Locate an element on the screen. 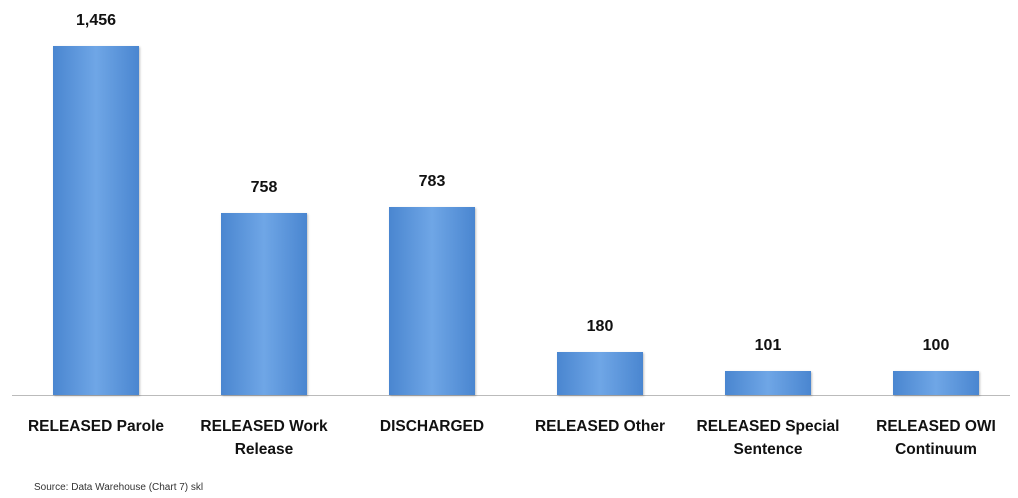 This screenshot has width=1018, height=498. x-tick-label: DISCHARGED is located at coordinates (432, 426).